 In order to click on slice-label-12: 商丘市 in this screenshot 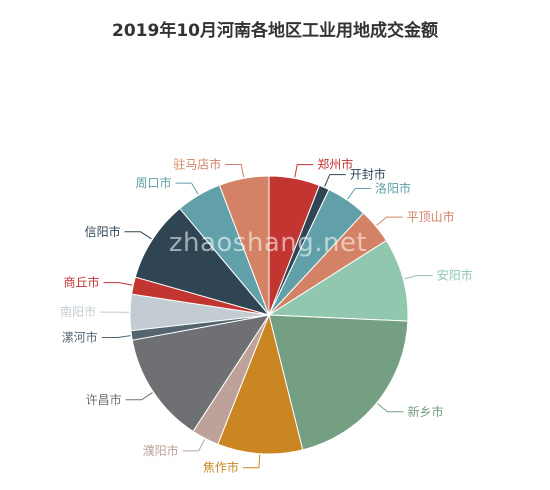, I will do `click(81, 282)`.